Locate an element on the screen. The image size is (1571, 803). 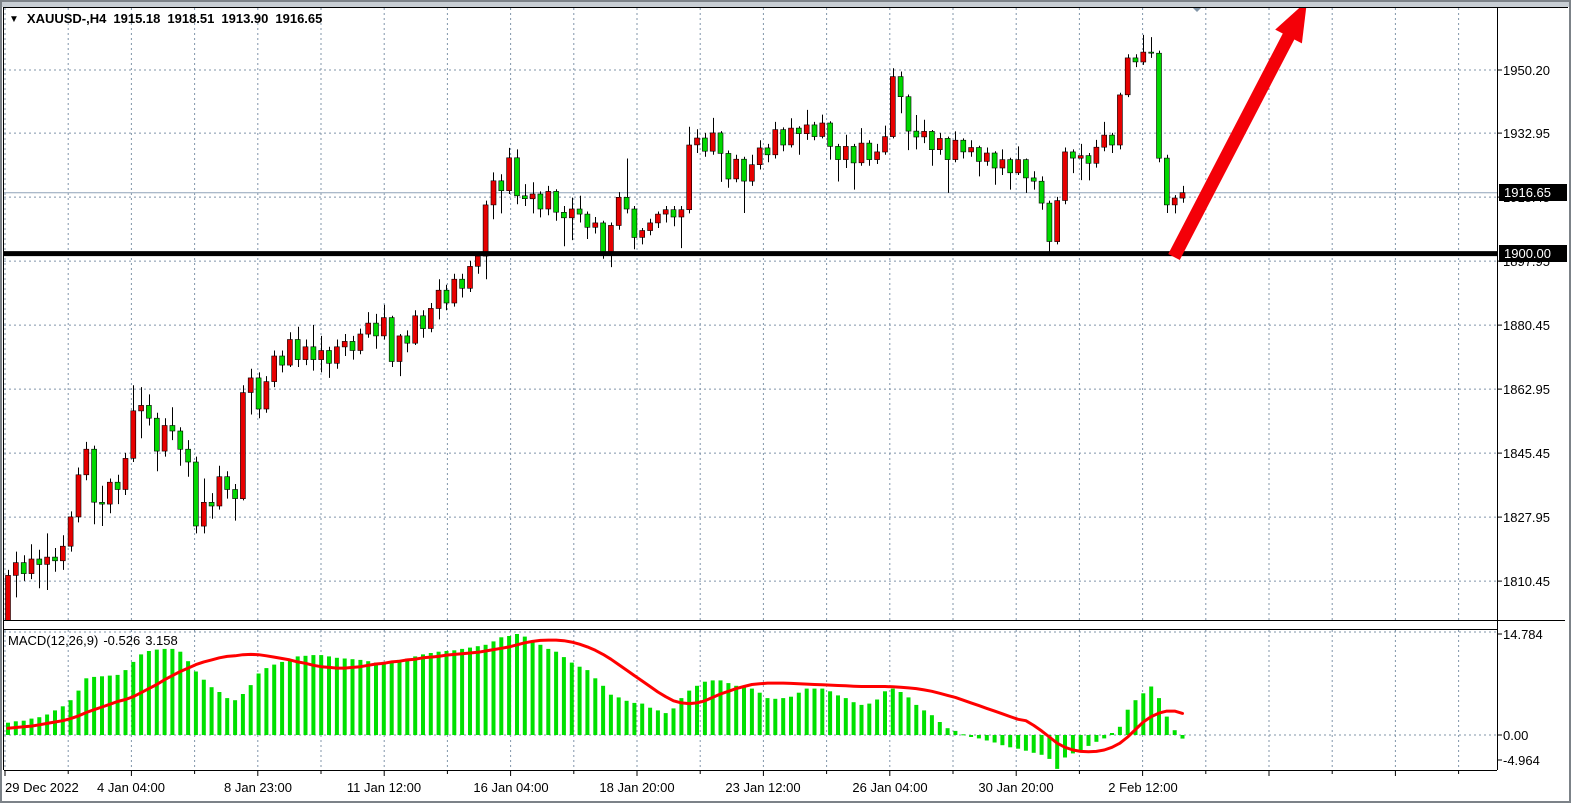
time-axis-label: 29 Dec 2022 is located at coordinates (42, 787).